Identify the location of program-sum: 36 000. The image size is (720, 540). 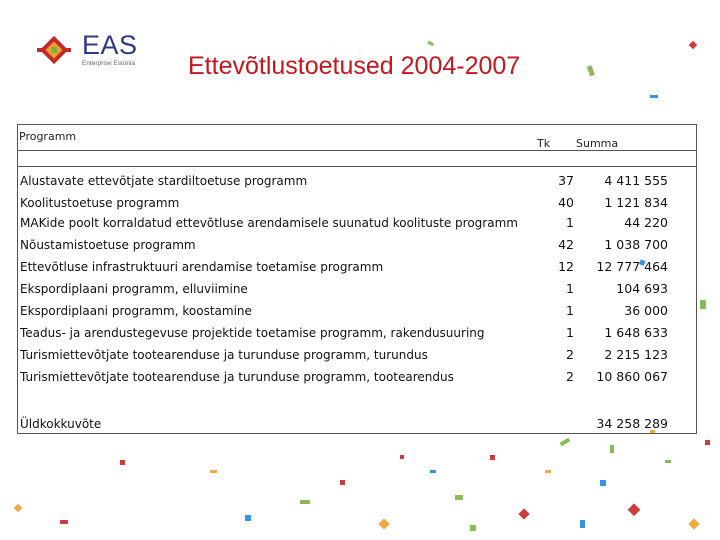
(646, 310).